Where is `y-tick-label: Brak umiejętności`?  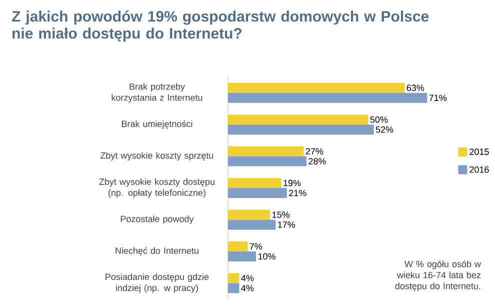 y-tick-label: Brak umiejętności is located at coordinates (157, 124).